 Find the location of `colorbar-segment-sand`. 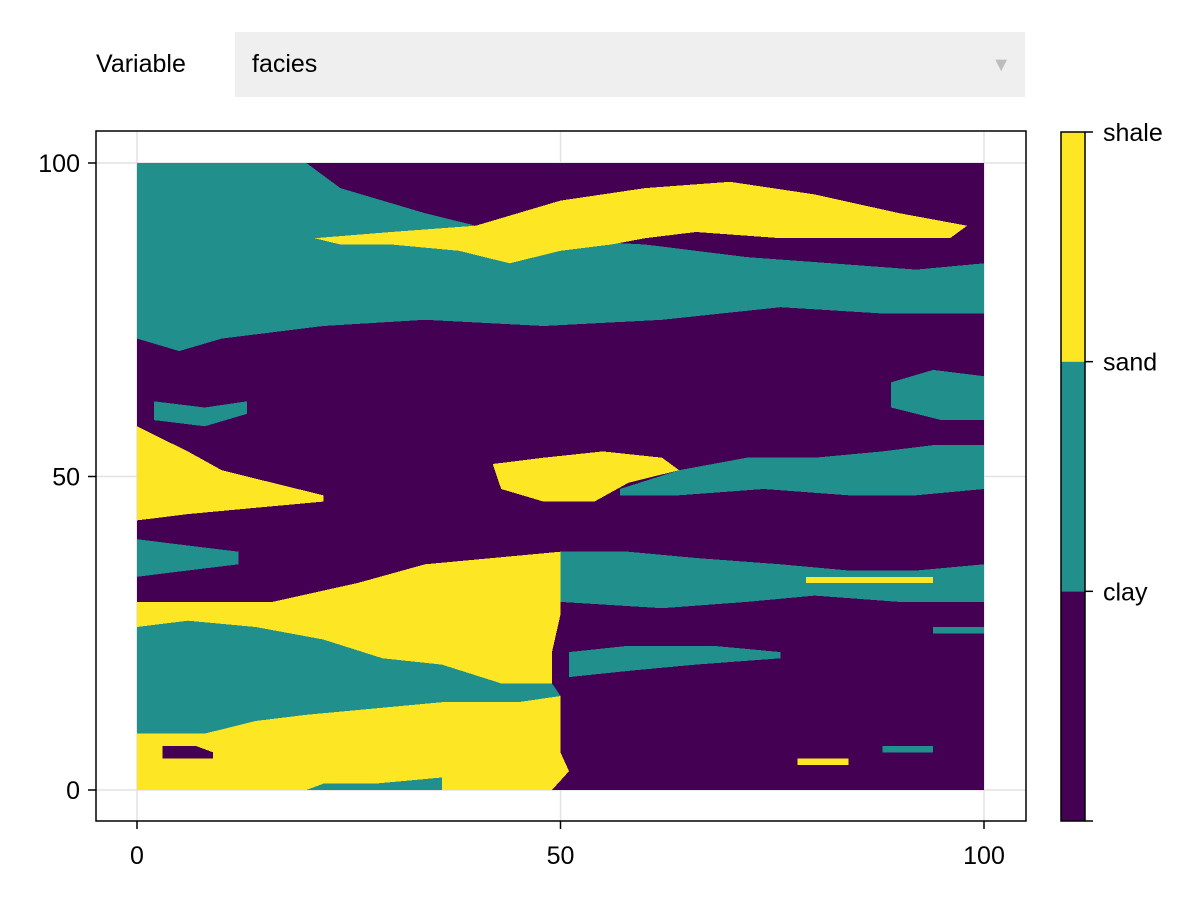

colorbar-segment-sand is located at coordinates (1073, 476).